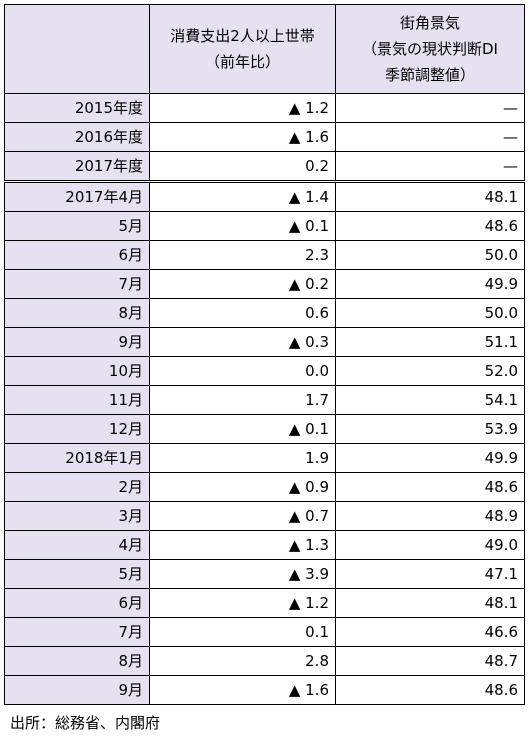 This screenshot has height=738, width=530. Describe the element at coordinates (430, 342) in the screenshot. I see `di-value: 51.1` at that location.